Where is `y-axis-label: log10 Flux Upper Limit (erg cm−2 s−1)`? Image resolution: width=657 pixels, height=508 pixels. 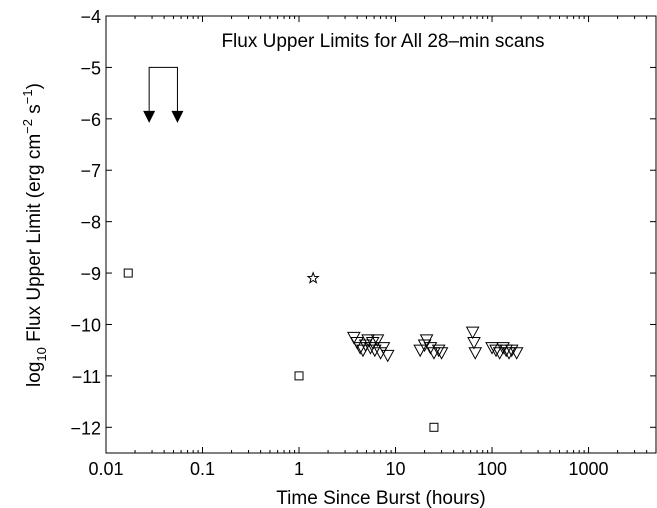
y-axis-label: log10 Flux Upper Limit (erg cm−2 s−1) is located at coordinates (34, 235).